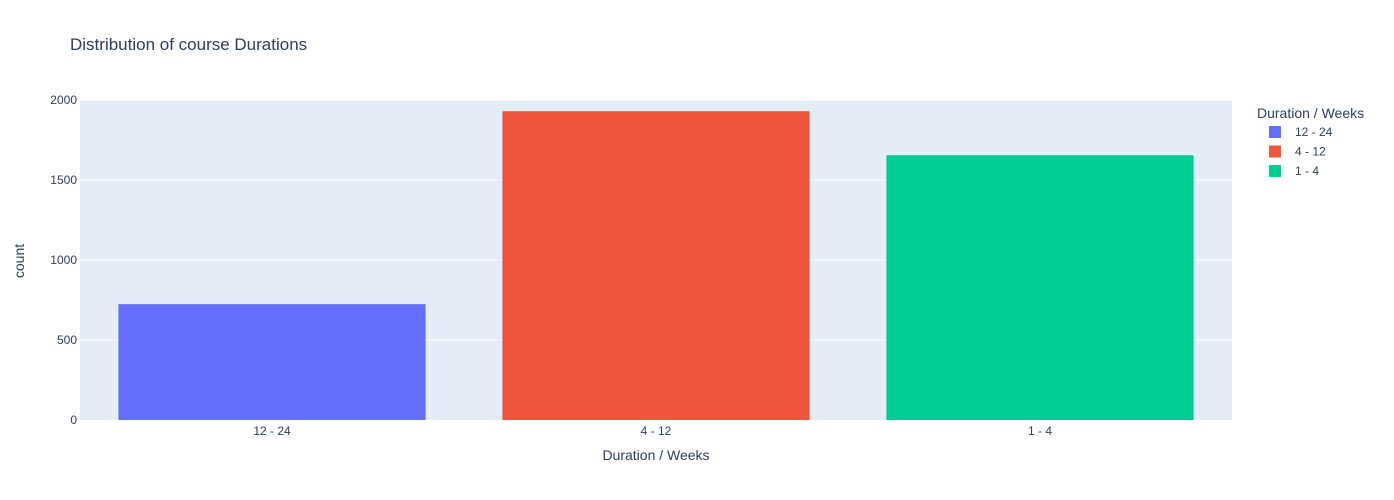  What do you see at coordinates (1314, 132) in the screenshot?
I see `legend-label: 12 - 24` at bounding box center [1314, 132].